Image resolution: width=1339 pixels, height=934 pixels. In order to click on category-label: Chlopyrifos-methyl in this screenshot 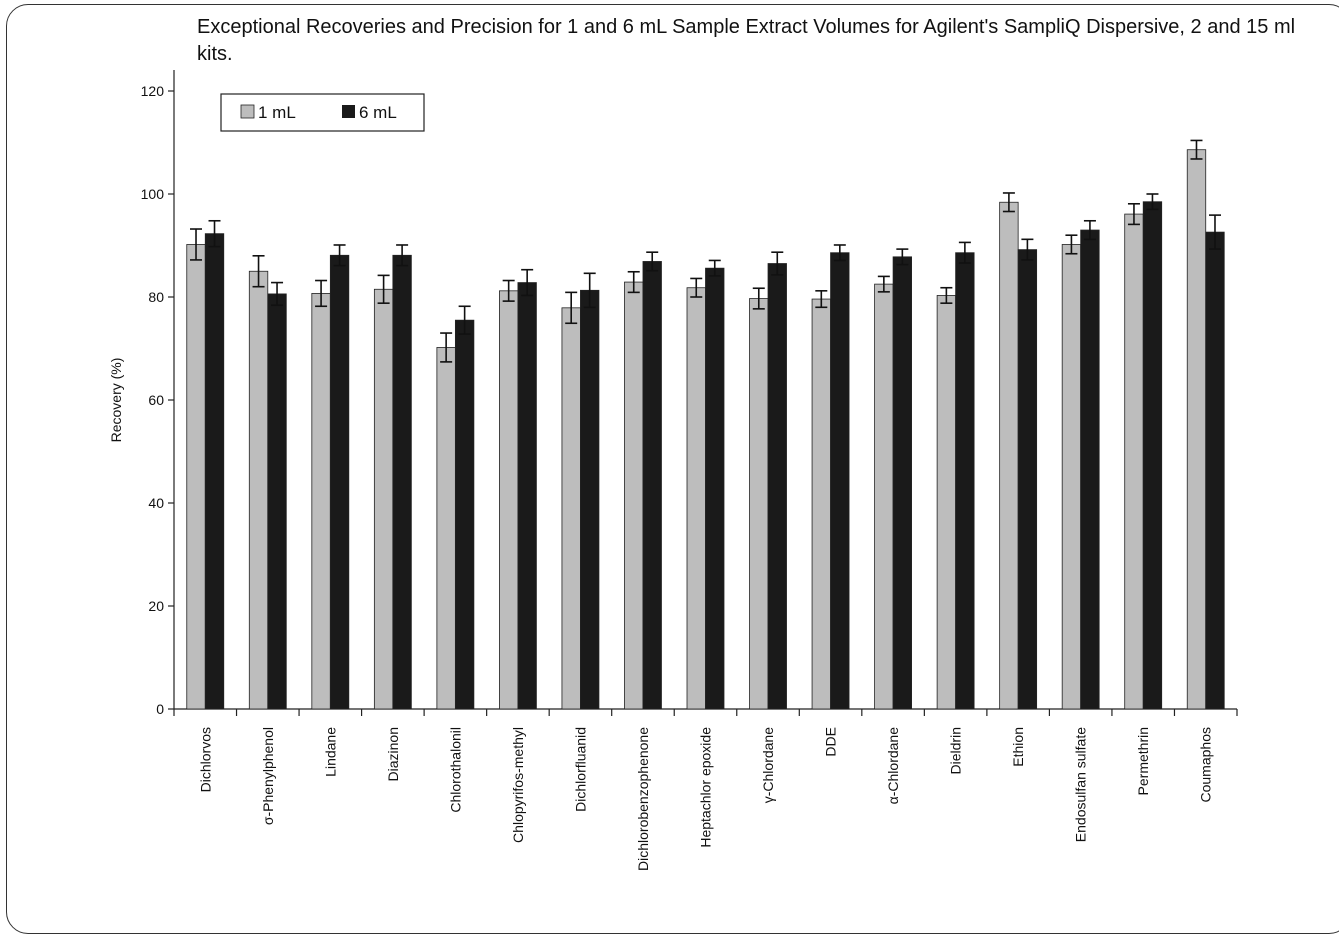, I will do `click(518, 785)`.